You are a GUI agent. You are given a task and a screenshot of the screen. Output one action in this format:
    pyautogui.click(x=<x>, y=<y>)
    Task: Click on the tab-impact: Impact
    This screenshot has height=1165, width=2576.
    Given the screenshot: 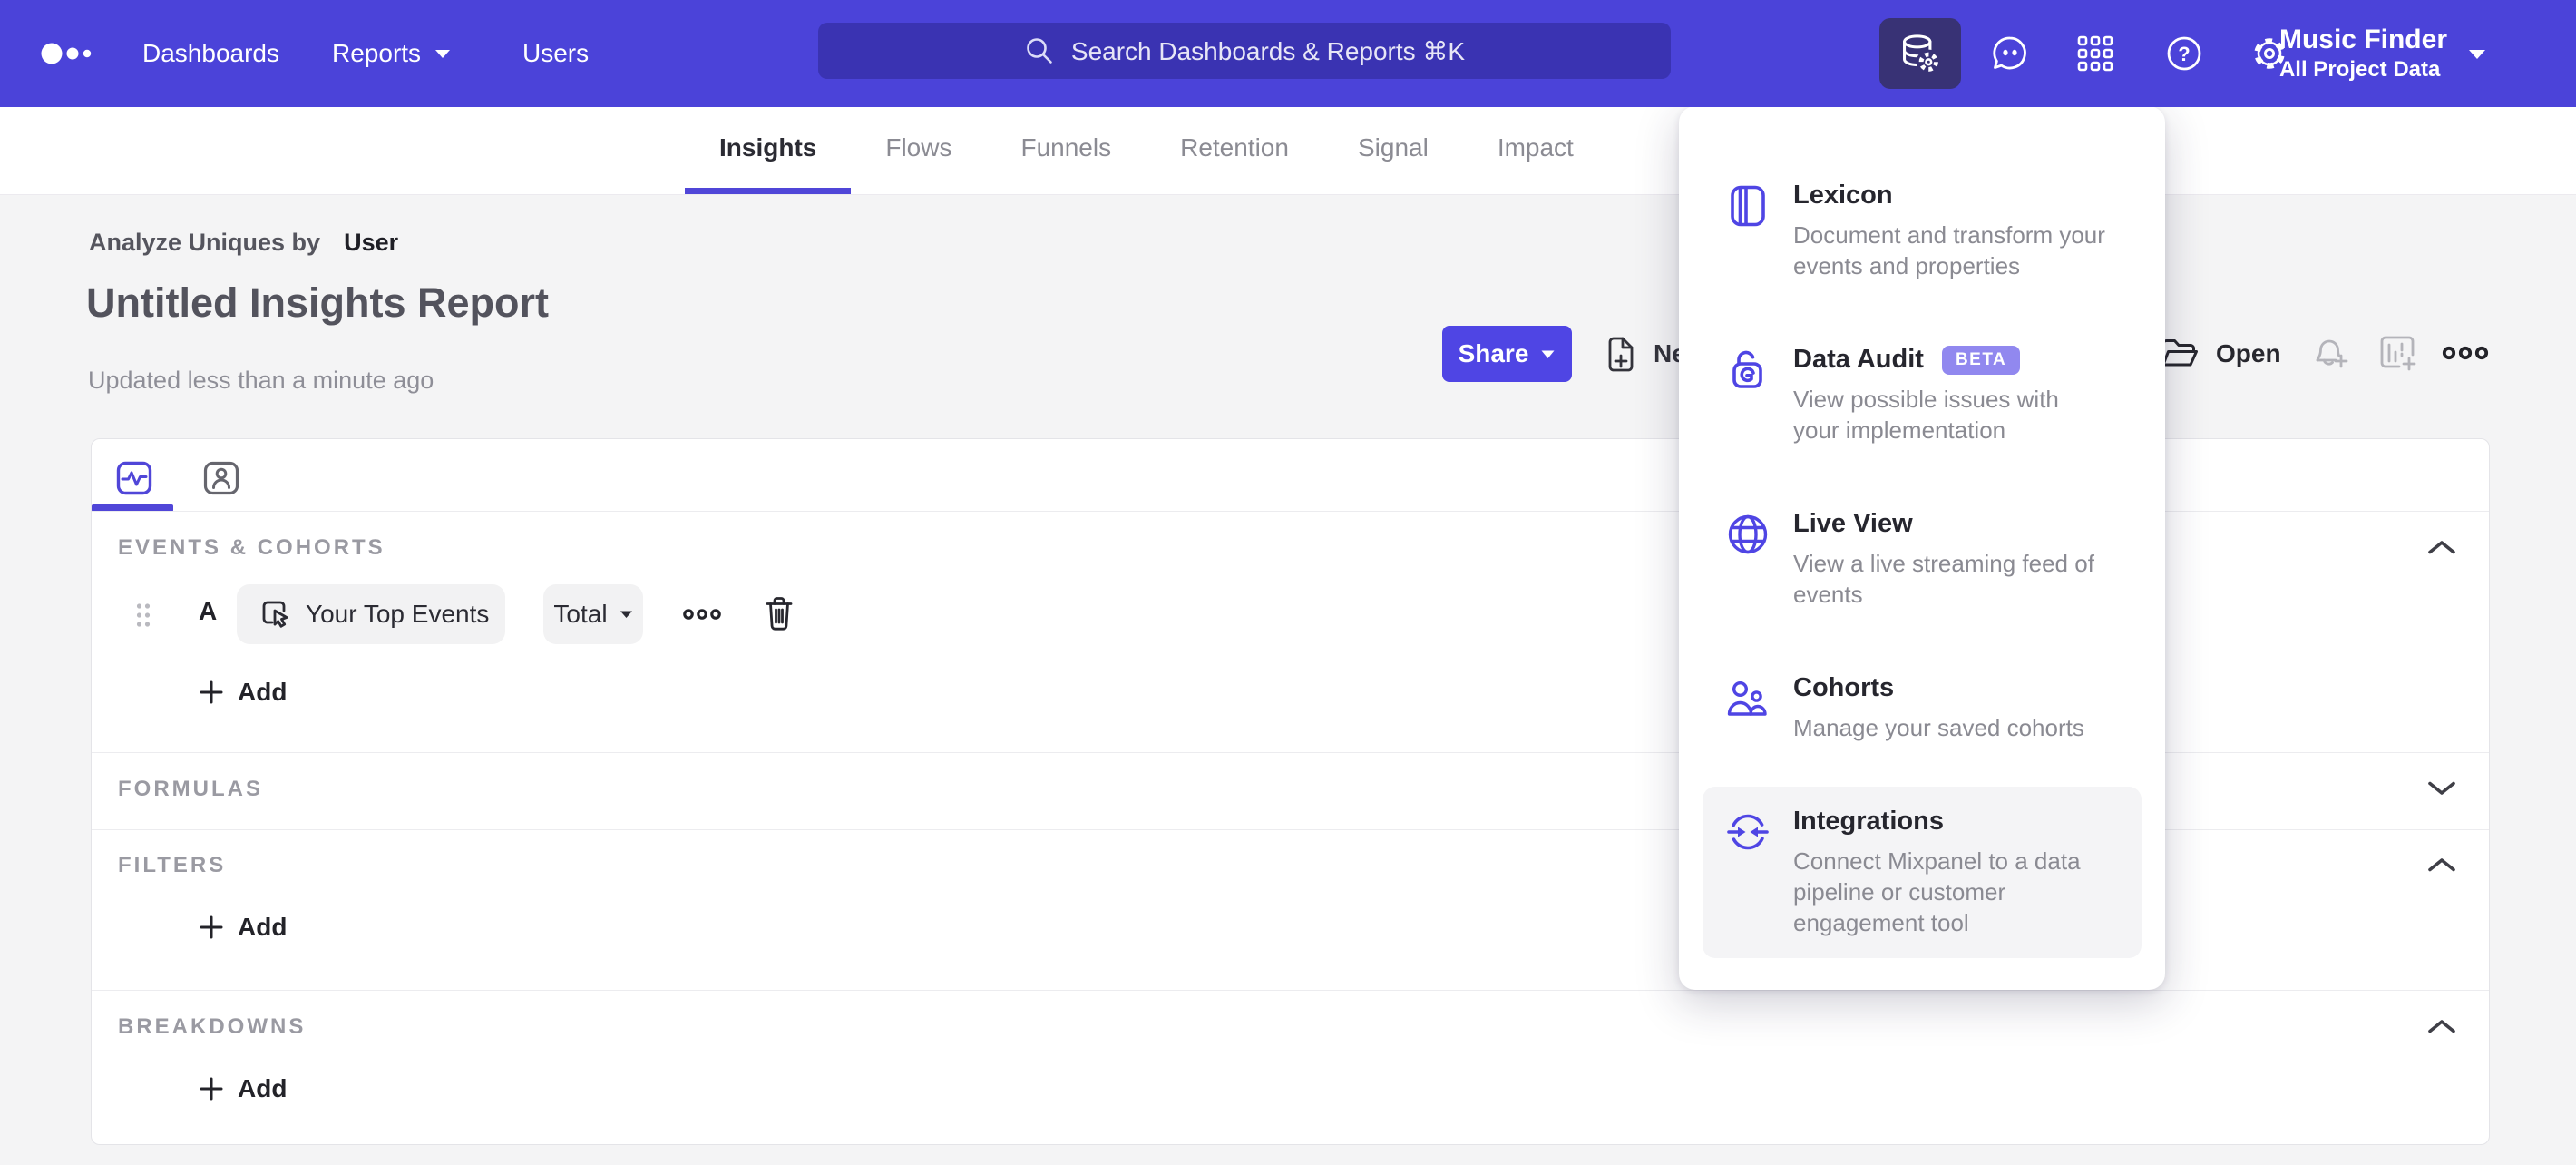 What is the action you would take?
    pyautogui.click(x=1535, y=150)
    